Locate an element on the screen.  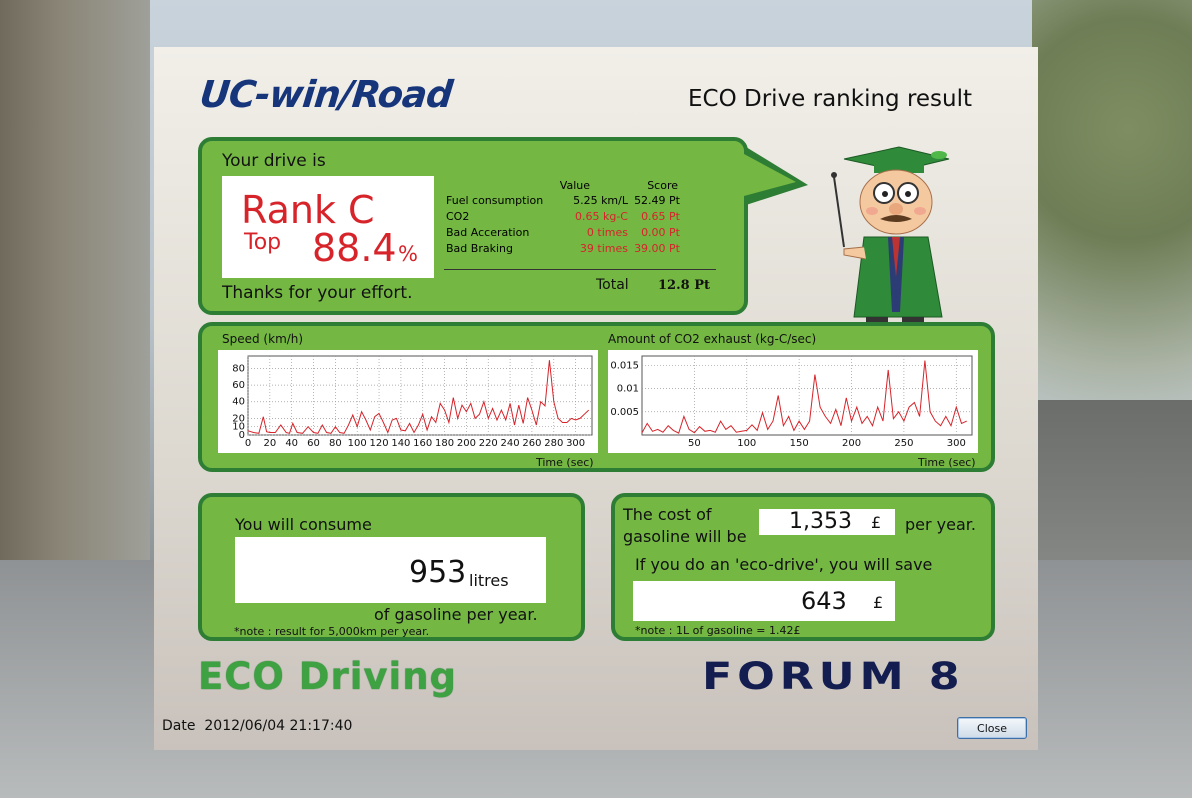
x-tick-label: 150 is located at coordinates (799, 443).